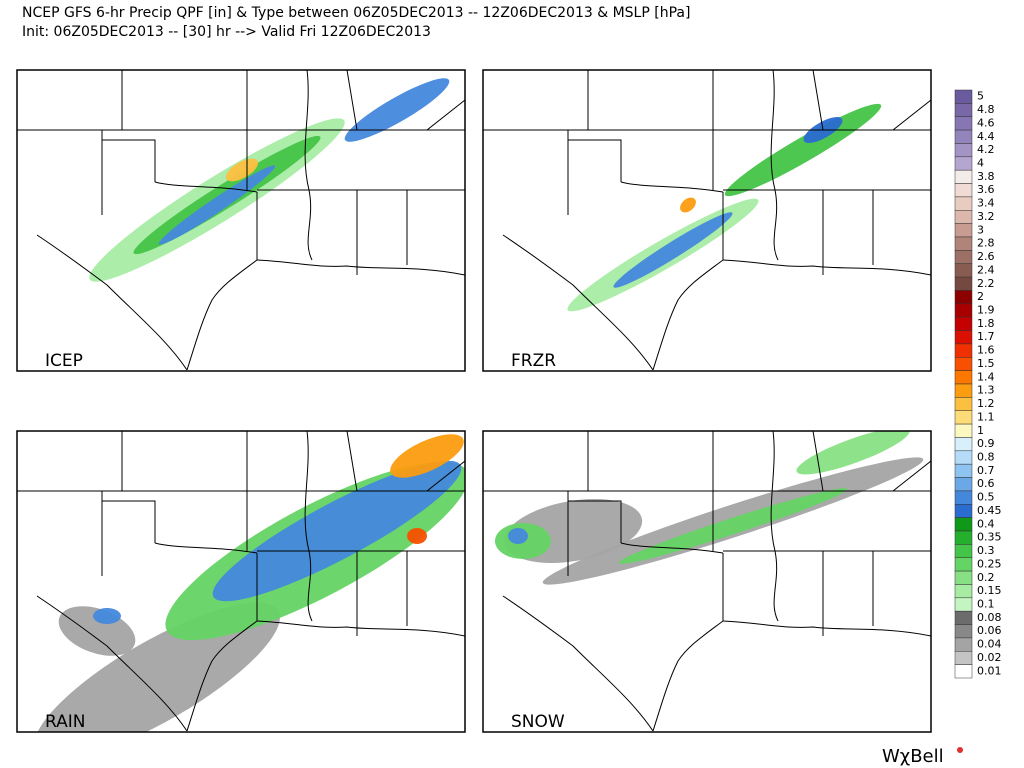 Image resolution: width=1024 pixels, height=768 pixels. Describe the element at coordinates (989, 630) in the screenshot. I see `legend-label: 0.06` at that location.